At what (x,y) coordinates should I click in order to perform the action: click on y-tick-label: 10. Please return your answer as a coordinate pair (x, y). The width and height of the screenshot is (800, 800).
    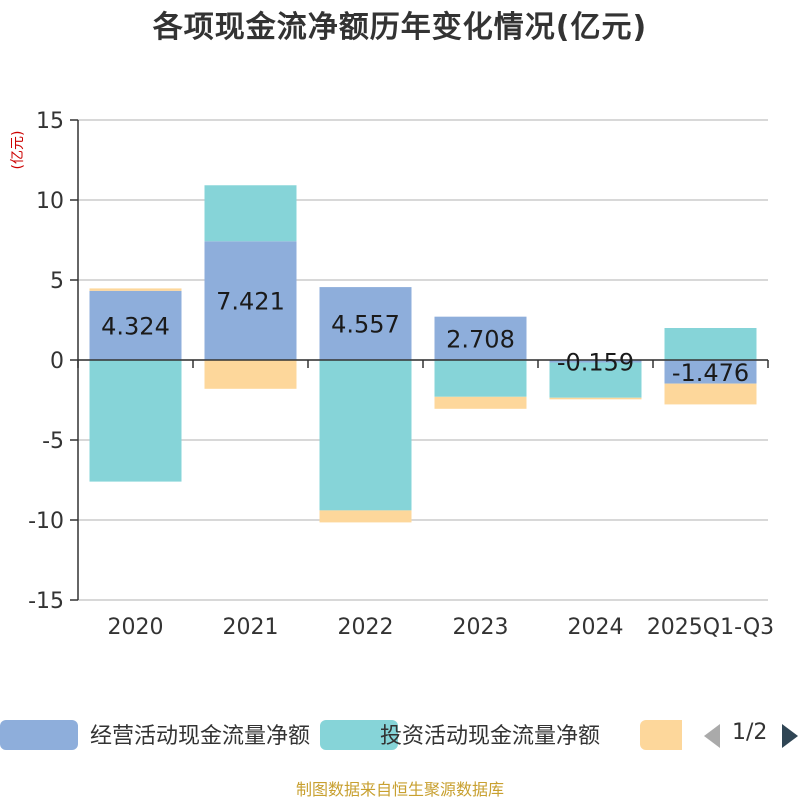
    Looking at the image, I should click on (50, 201).